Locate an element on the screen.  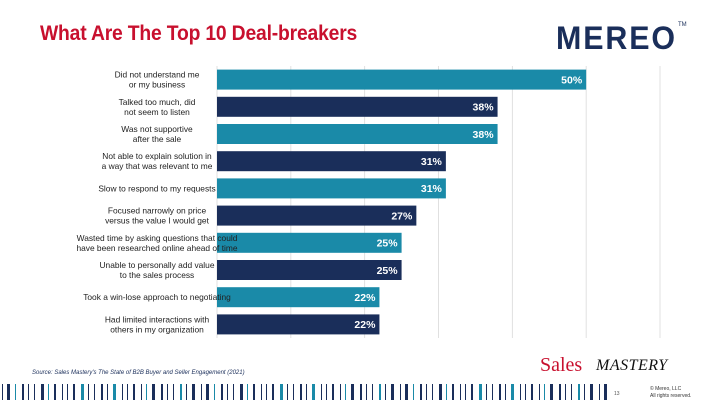
category-label: Took a win-lose approach to negotiating is located at coordinates (157, 297).